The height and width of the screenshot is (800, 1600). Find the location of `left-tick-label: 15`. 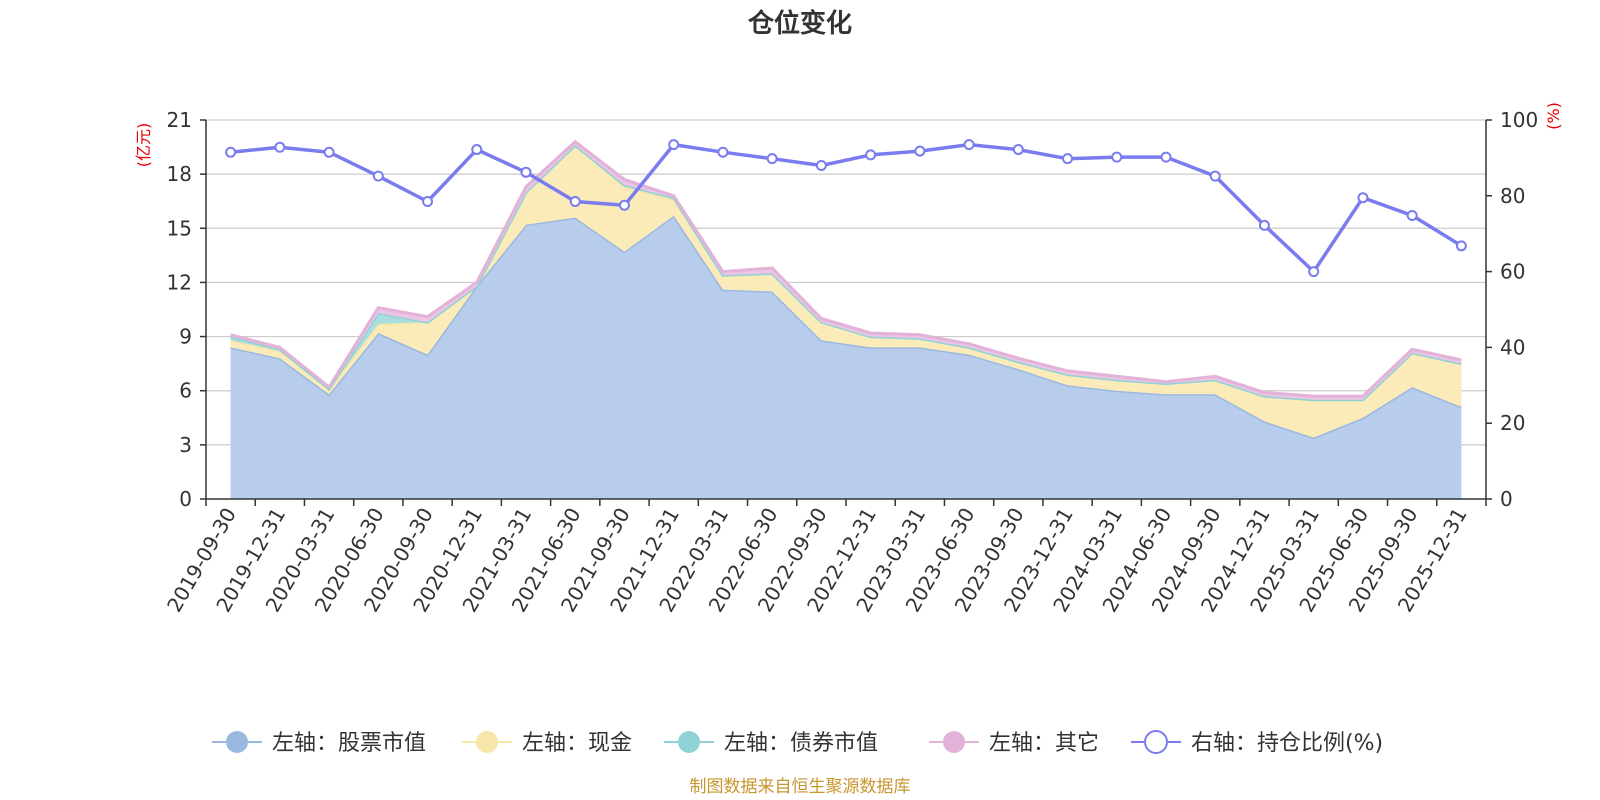

left-tick-label: 15 is located at coordinates (179, 228).